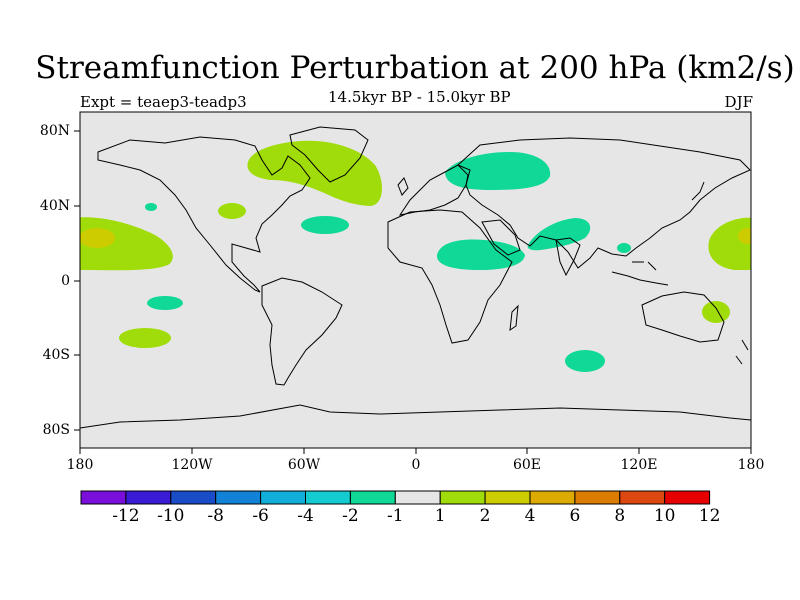 This screenshot has height=600, width=800. What do you see at coordinates (450, 276) in the screenshot?
I see `coast-africa` at bounding box center [450, 276].